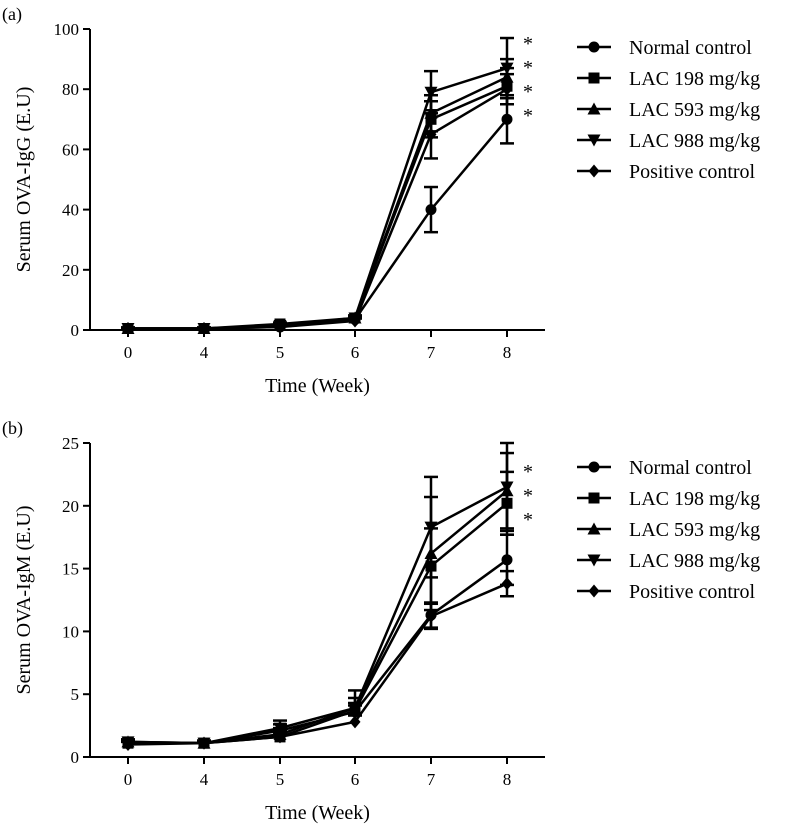  Describe the element at coordinates (70, 210) in the screenshot. I see `y-tick-label: 40` at that location.